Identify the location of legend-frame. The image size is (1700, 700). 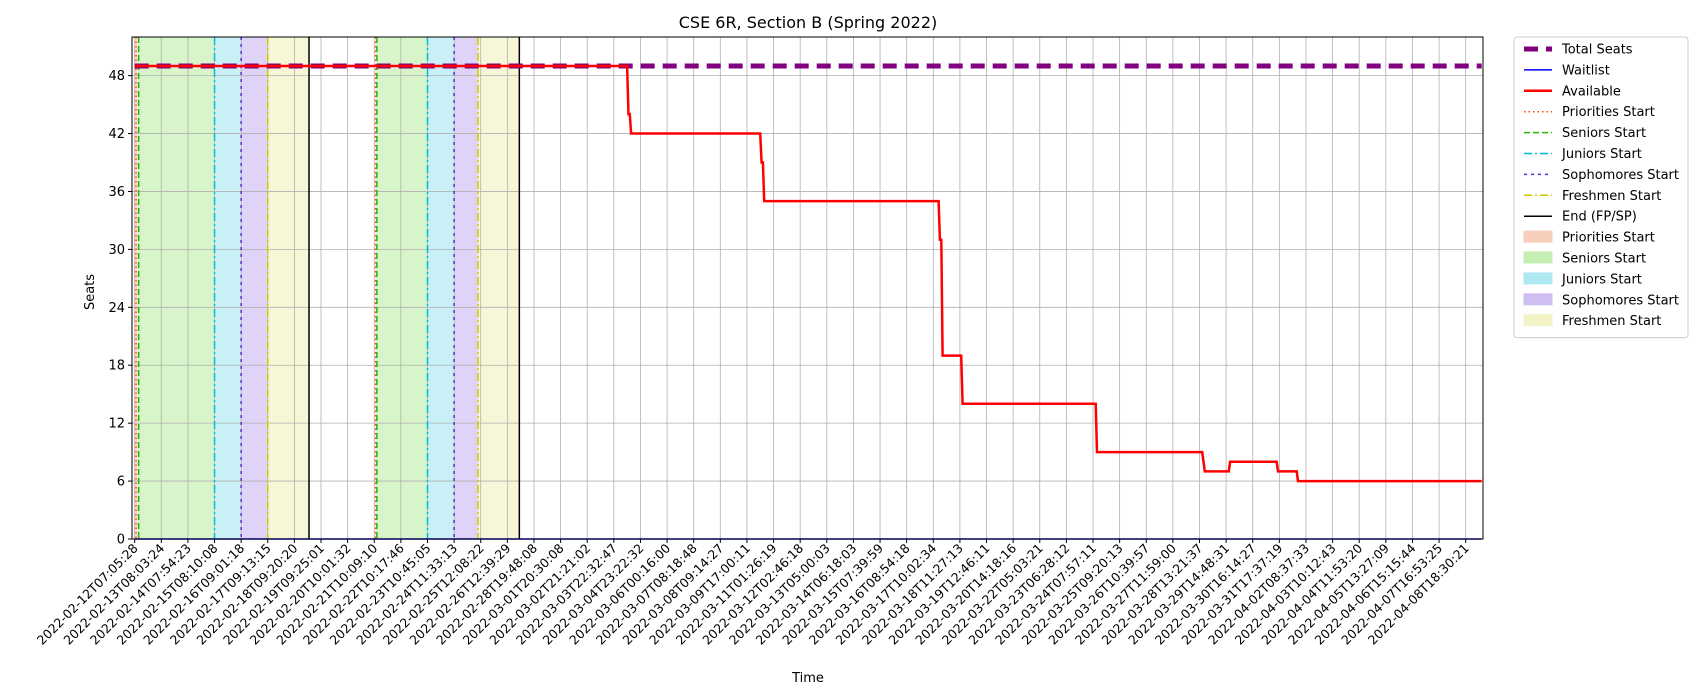
(1601, 187).